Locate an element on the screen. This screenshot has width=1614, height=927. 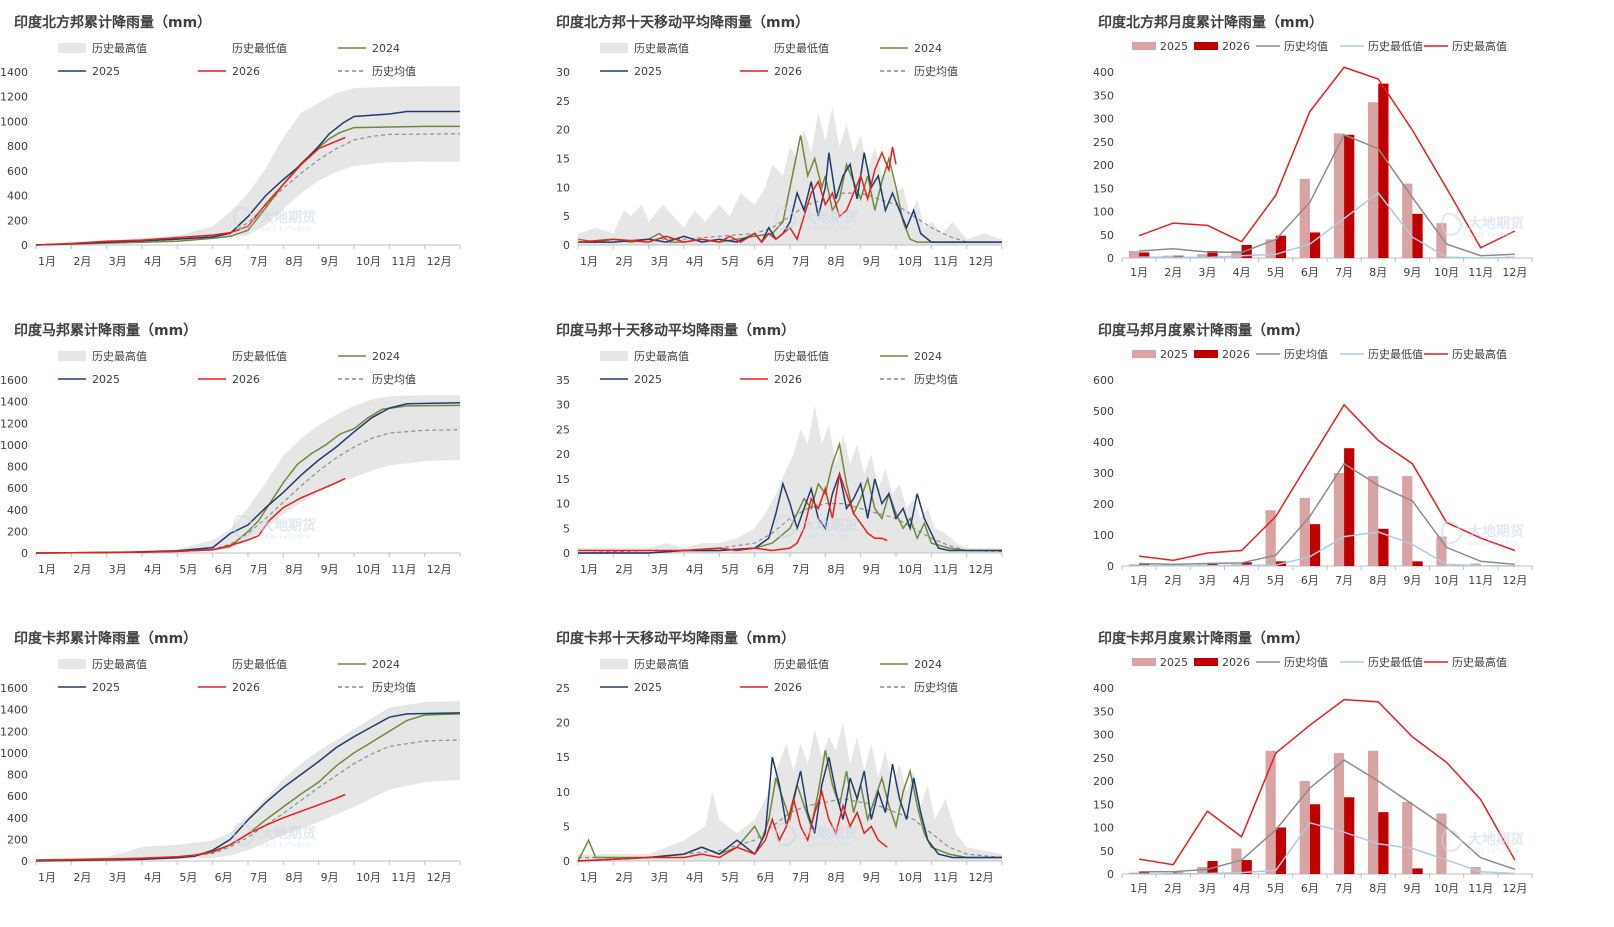
legend-item-hist_min: 历史最低值 is located at coordinates (259, 48).